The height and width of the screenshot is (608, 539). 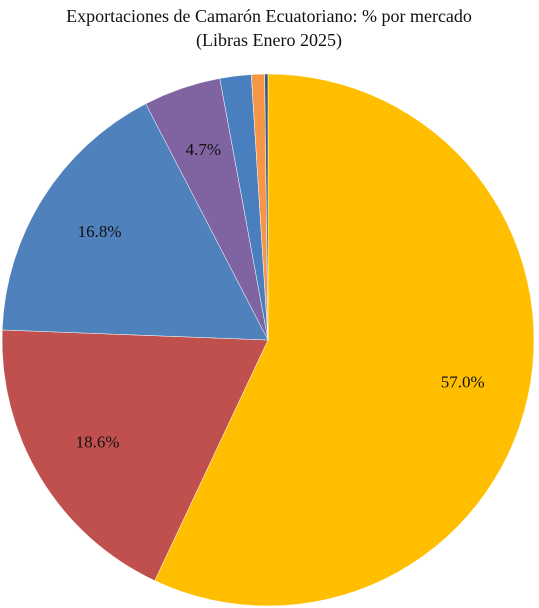 I want to click on pie-slice, so click(x=266, y=207).